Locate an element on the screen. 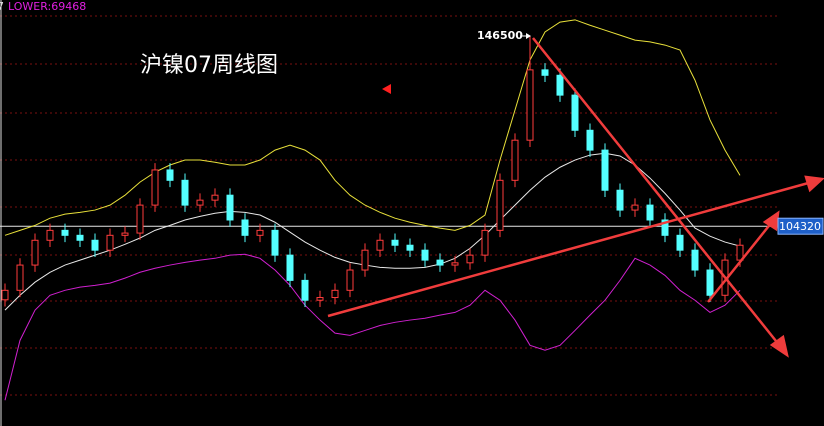 The height and width of the screenshot is (426, 824). indicator-label: LOWER:69468 is located at coordinates (47, 6).